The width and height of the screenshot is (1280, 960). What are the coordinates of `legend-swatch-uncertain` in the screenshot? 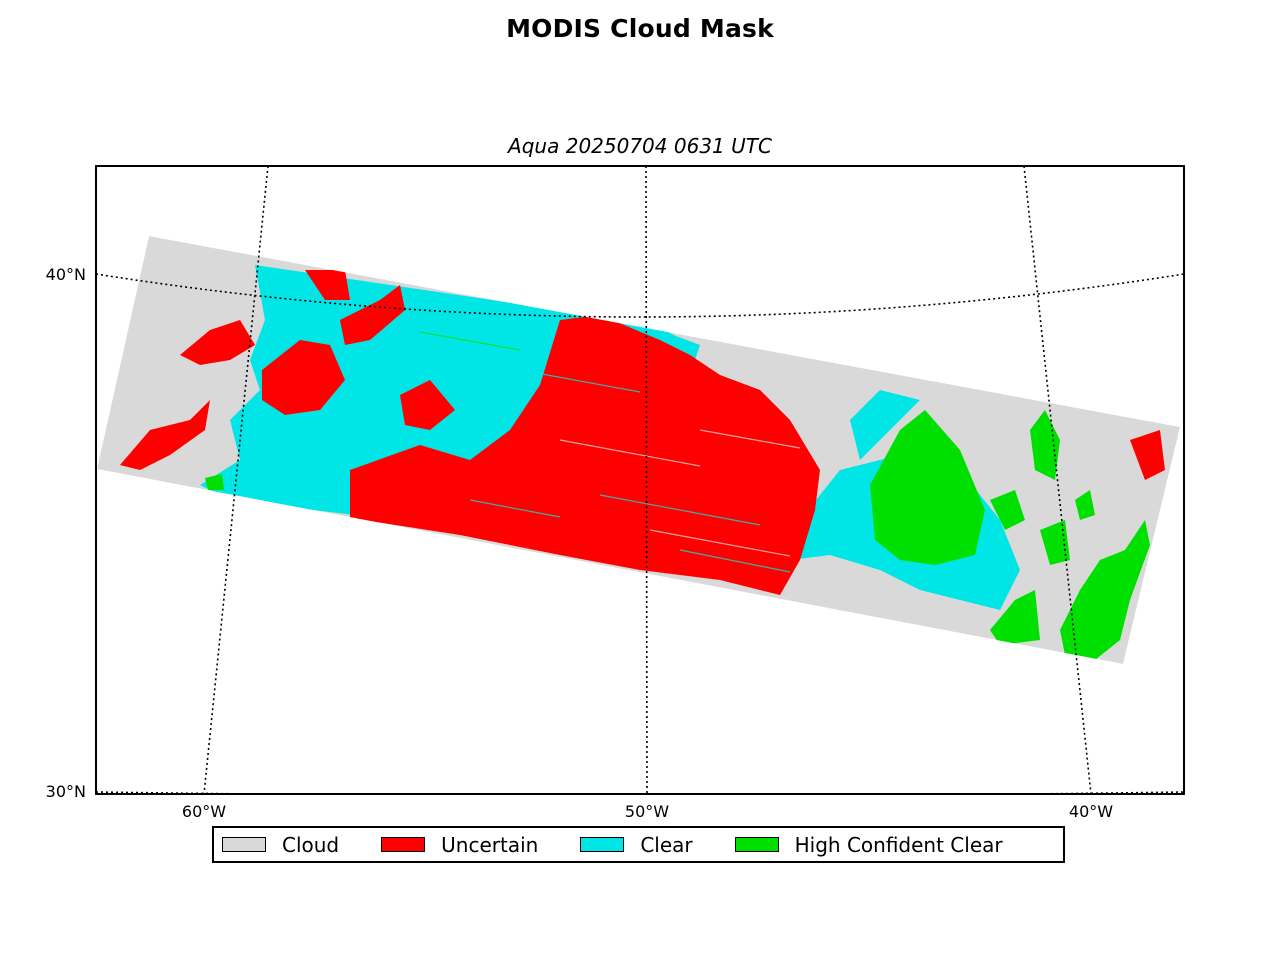 It's located at (403, 844).